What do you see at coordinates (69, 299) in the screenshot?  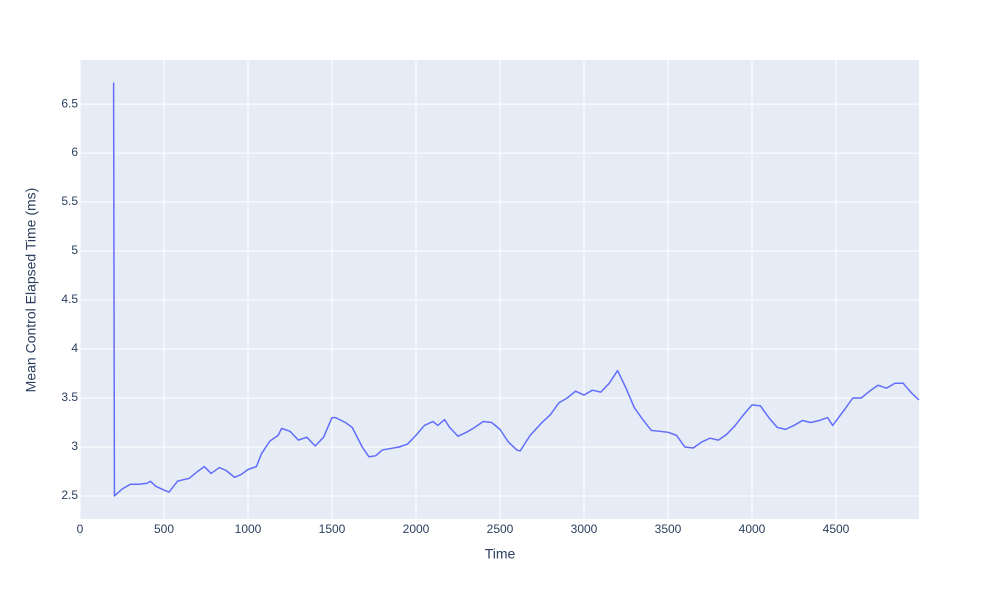 I see `y-tick-label: 4.5` at bounding box center [69, 299].